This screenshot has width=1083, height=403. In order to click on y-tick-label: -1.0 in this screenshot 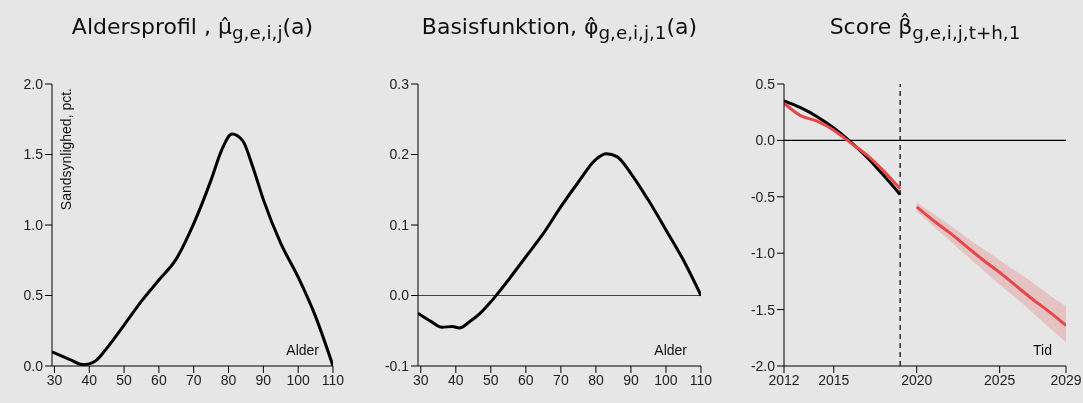, I will do `click(763, 253)`.